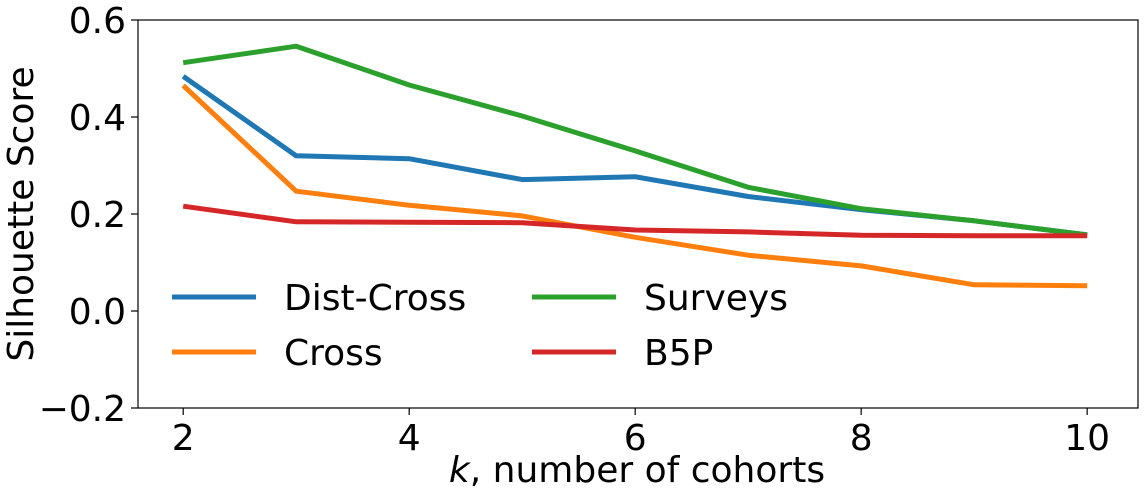 This screenshot has height=496, width=1144. I want to click on legend-label-b5p: B5P, so click(678, 353).